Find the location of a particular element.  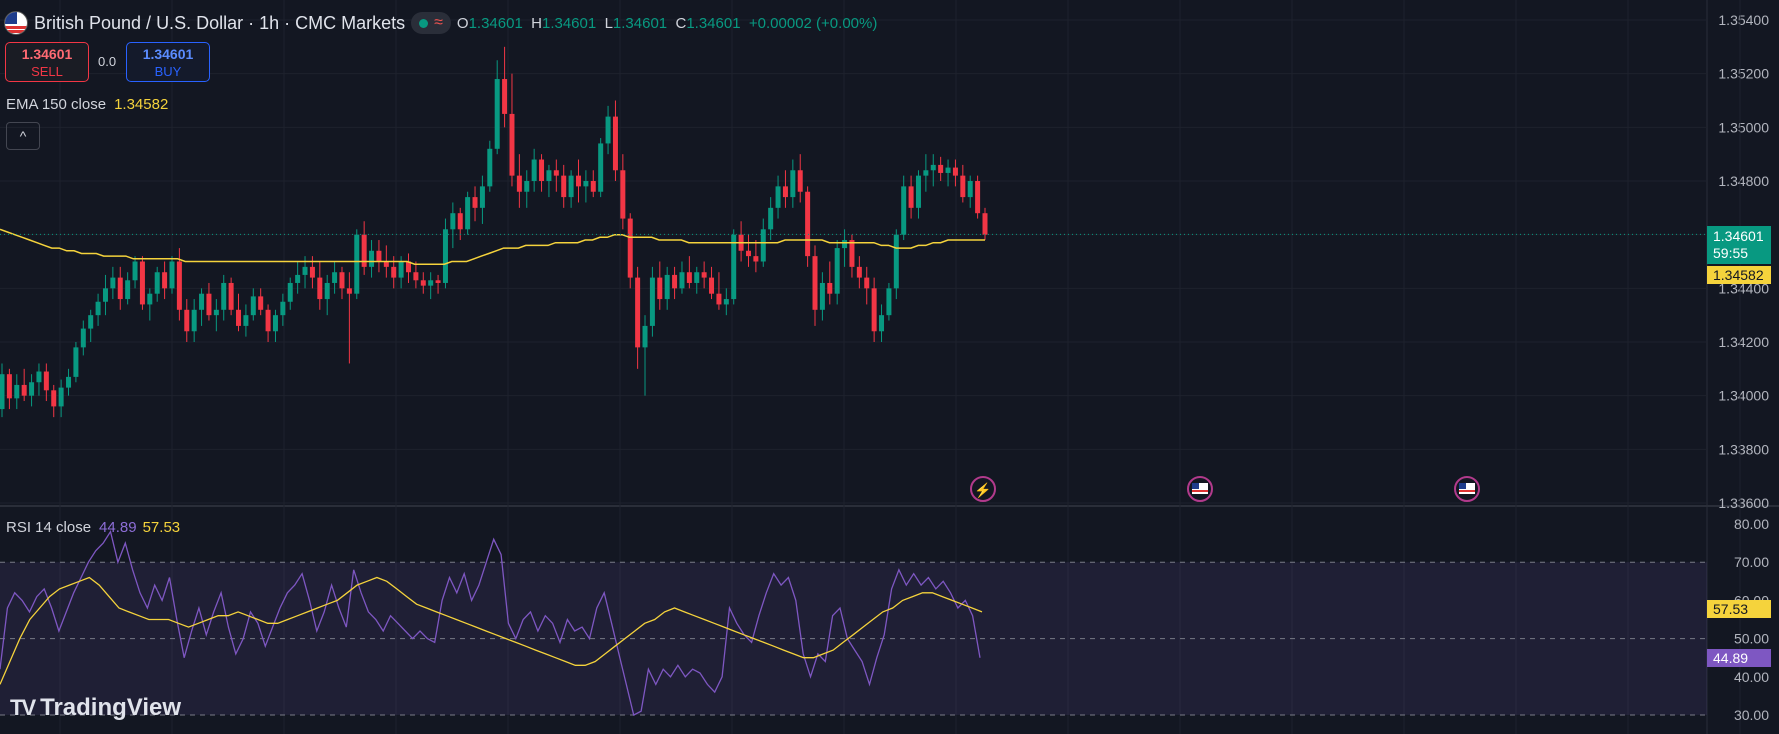

rsi-line is located at coordinates (490, 622).